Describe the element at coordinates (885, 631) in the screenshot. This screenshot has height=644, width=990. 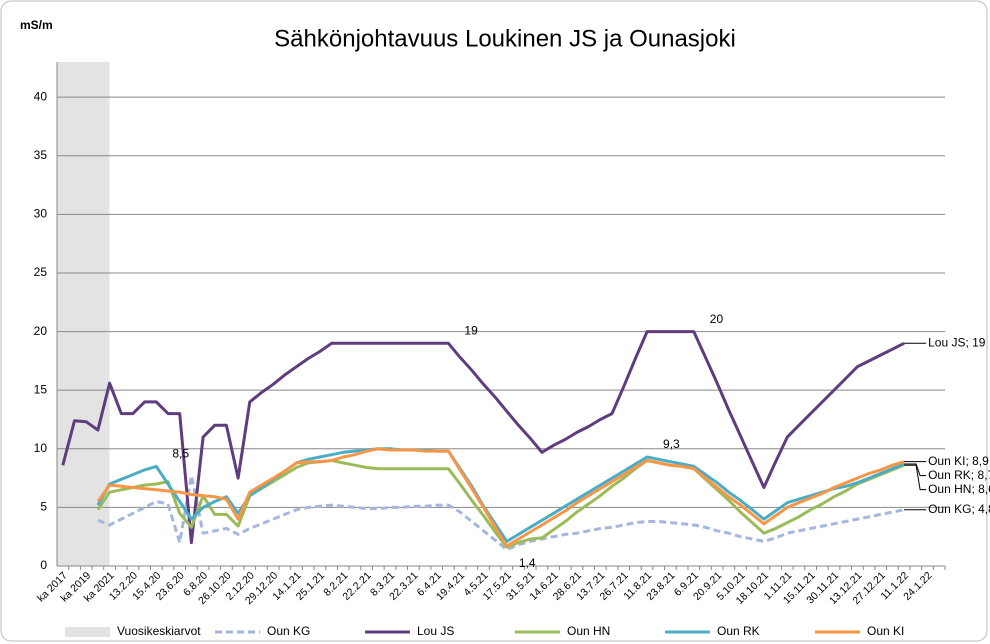
I see `legend-label: Oun KI` at that location.